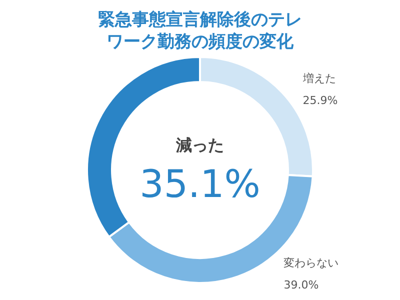 This screenshot has width=400, height=300. Describe the element at coordinates (200, 184) in the screenshot. I see `data-label: 35.1%` at that location.